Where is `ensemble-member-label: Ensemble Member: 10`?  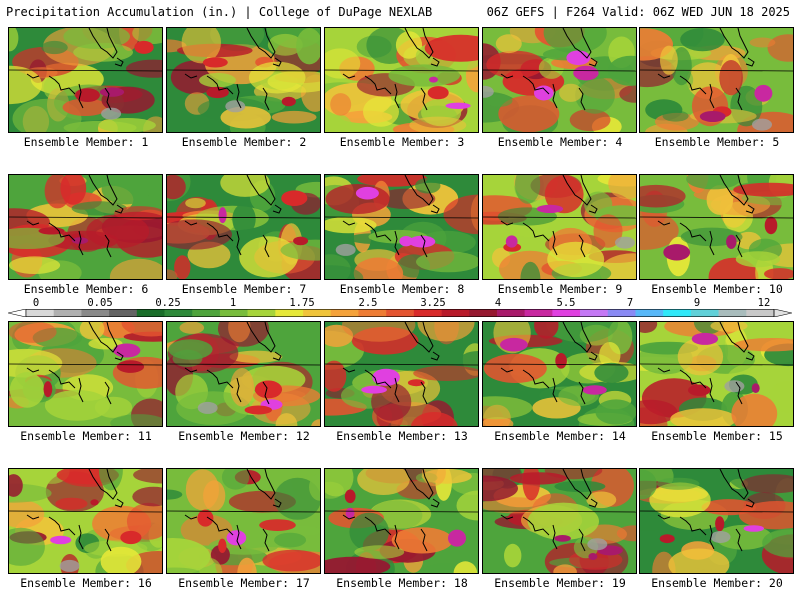
ensemble-member-label: Ensemble Member: 10 is located at coordinates (717, 289).